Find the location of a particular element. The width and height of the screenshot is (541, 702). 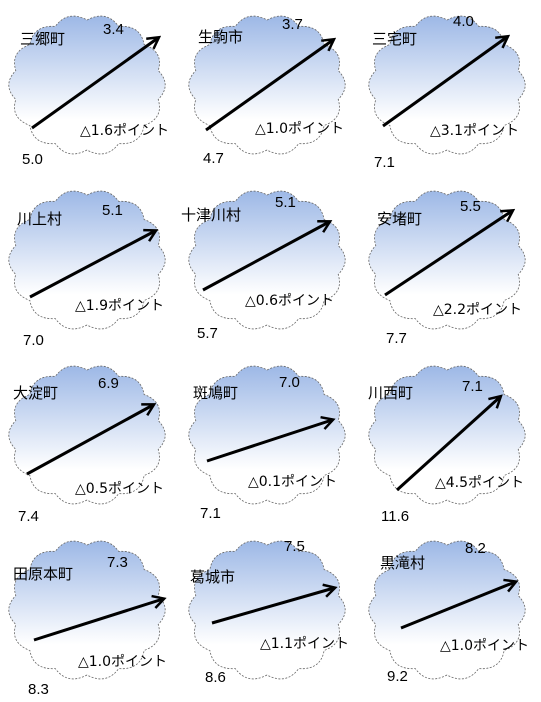

change-label: △3.1ポイント is located at coordinates (474, 131).